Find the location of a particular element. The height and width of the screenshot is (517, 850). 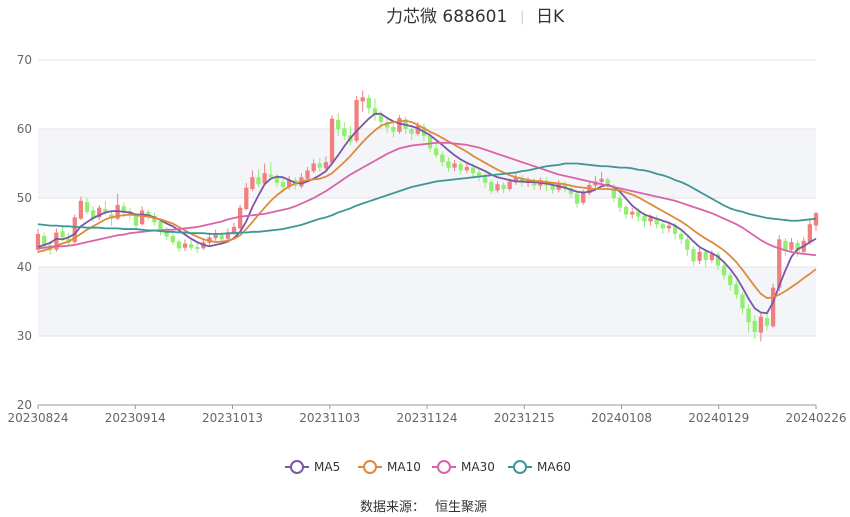

chart-title: 力芯微 688601 is located at coordinates (446, 17).